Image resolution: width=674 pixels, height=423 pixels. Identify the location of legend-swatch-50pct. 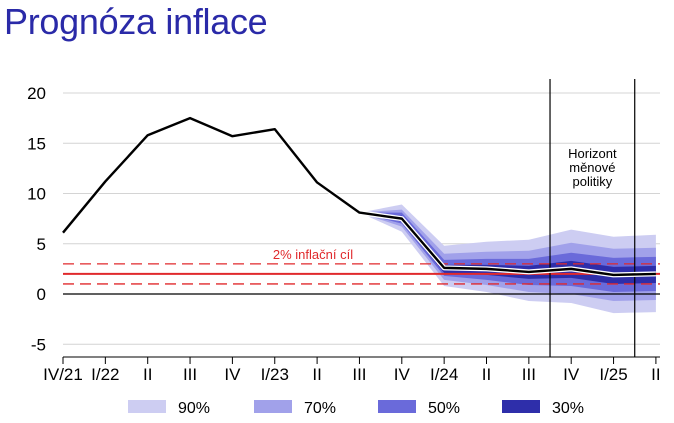
(397, 406).